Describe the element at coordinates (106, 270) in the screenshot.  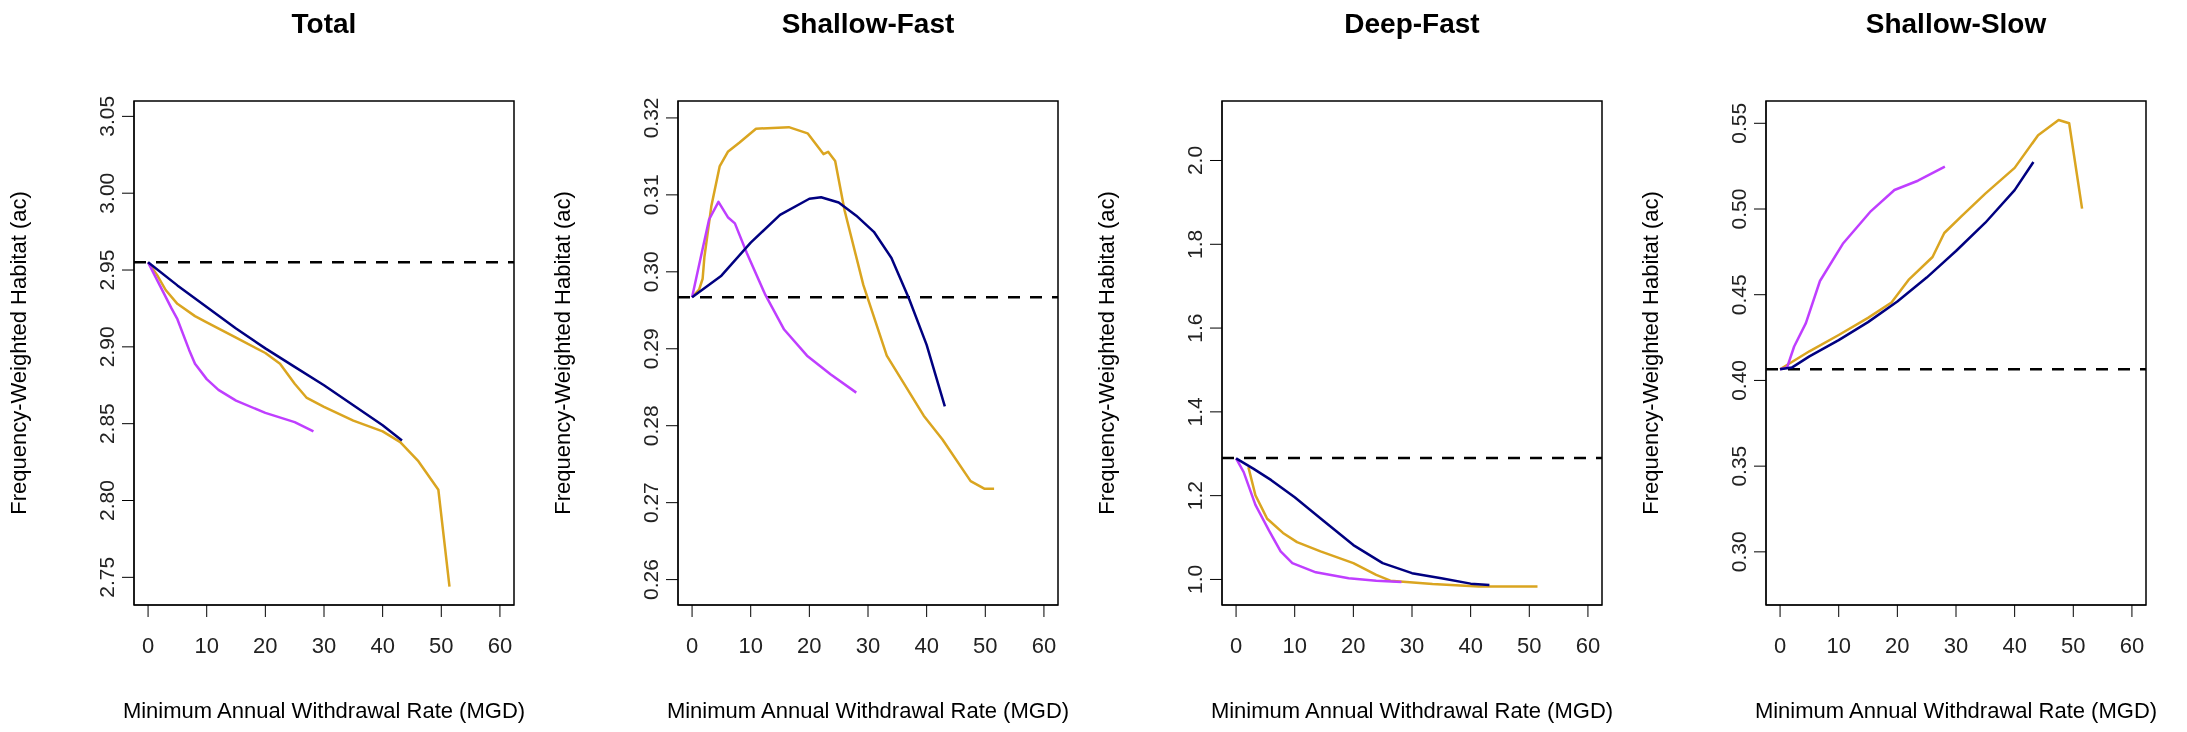
I see `y-tick-label: 2.95` at that location.